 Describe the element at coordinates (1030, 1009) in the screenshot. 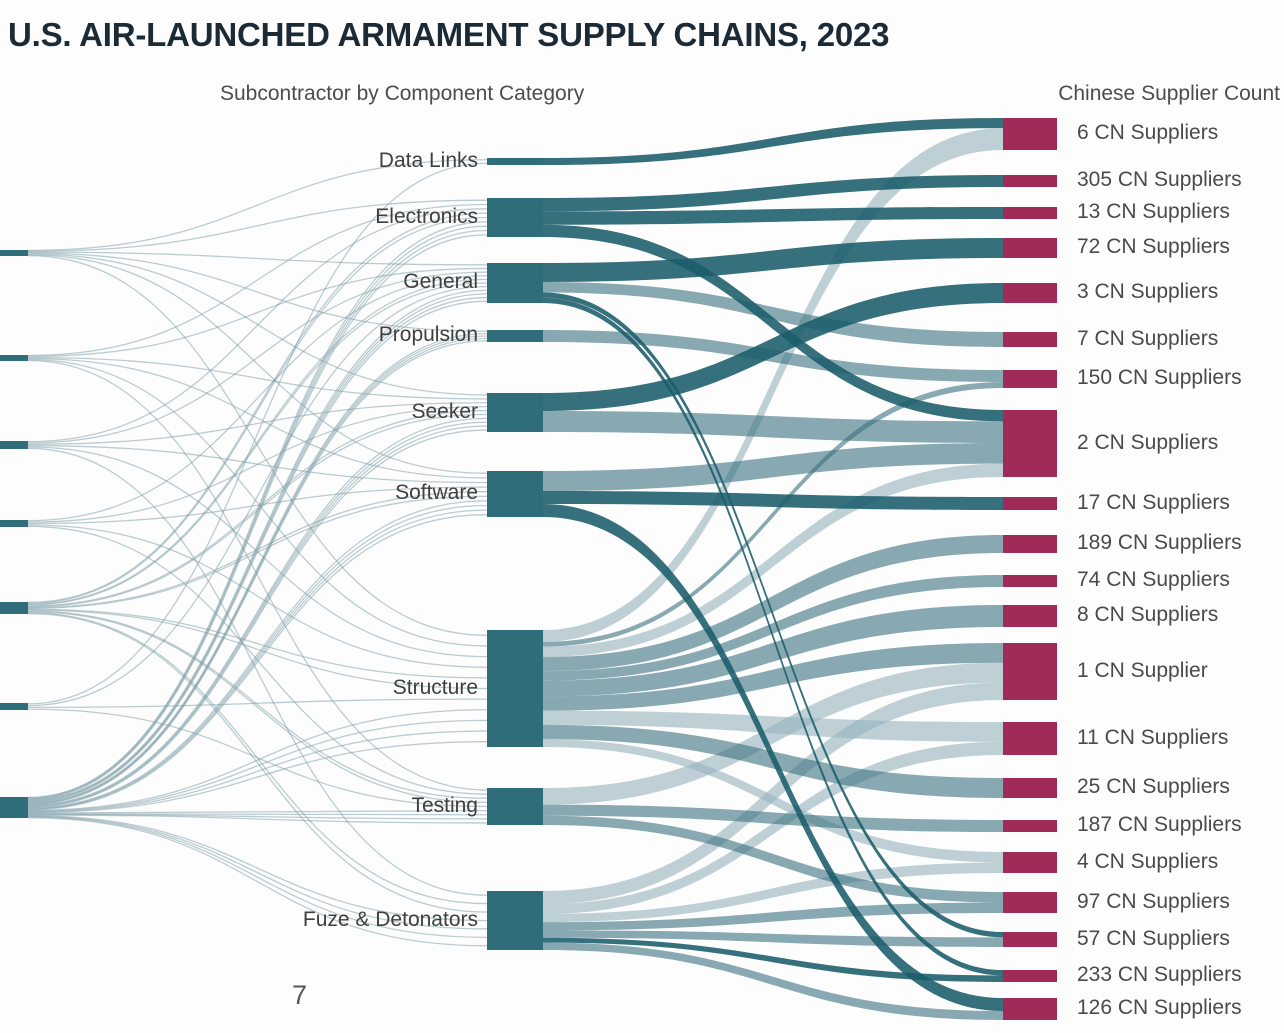

I see `supplier-node-126-cn-suppliers` at that location.